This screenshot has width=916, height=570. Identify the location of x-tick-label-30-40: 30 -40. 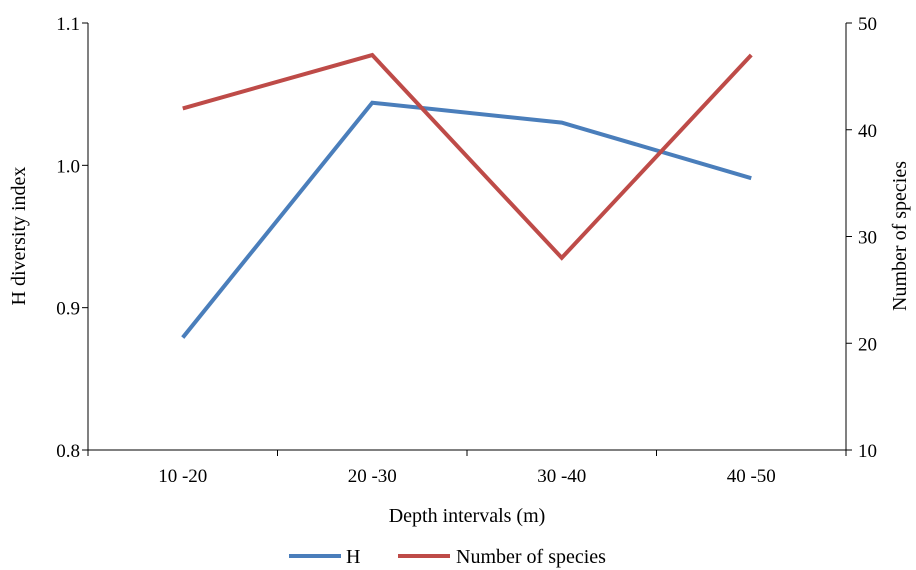
(561, 476).